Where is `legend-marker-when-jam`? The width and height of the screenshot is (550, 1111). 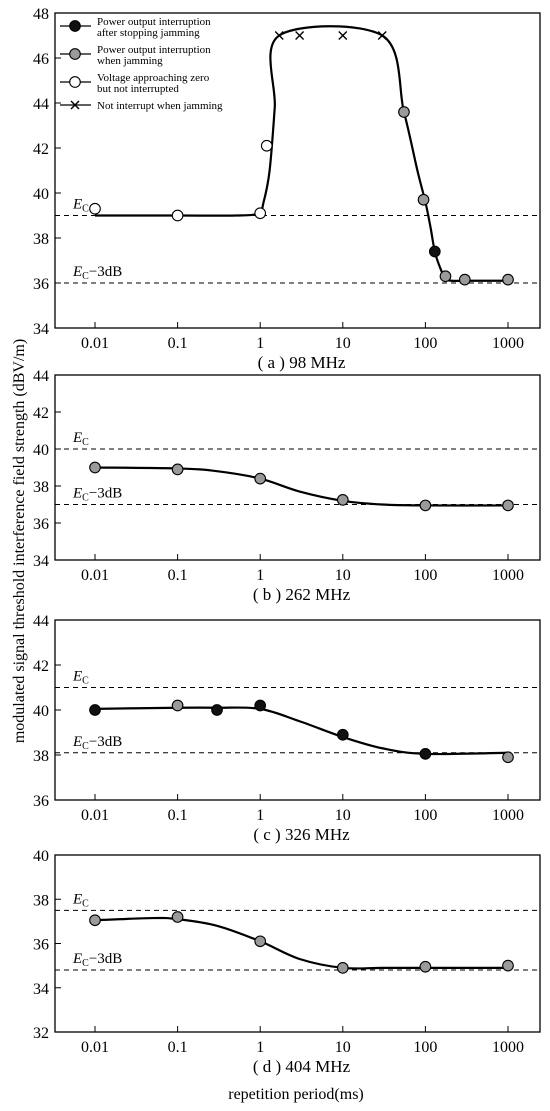
legend-marker-when-jam is located at coordinates (75, 54).